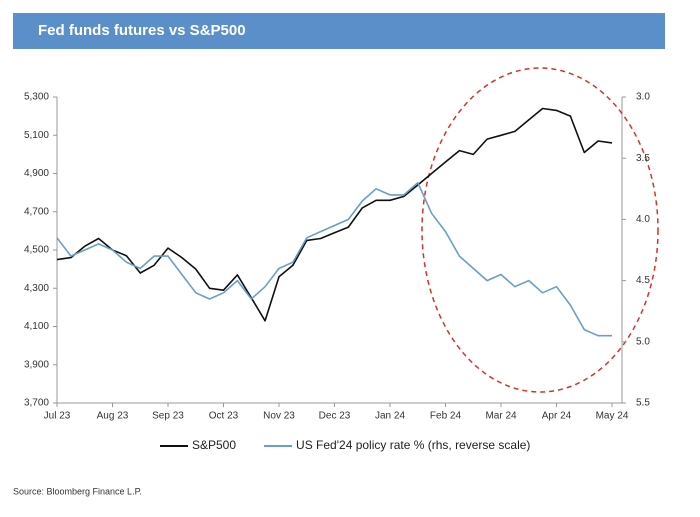  I want to click on x-tick-label: Mar 24, so click(501, 416).